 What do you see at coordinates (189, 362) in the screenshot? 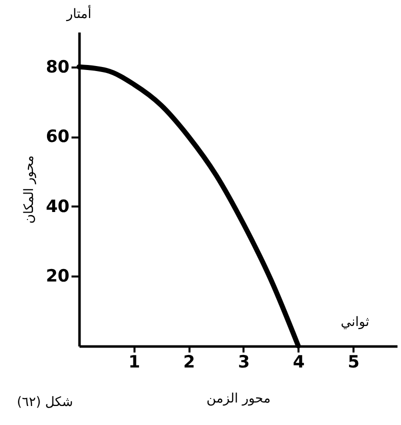
I see `x-tick-label: 2` at bounding box center [189, 362].